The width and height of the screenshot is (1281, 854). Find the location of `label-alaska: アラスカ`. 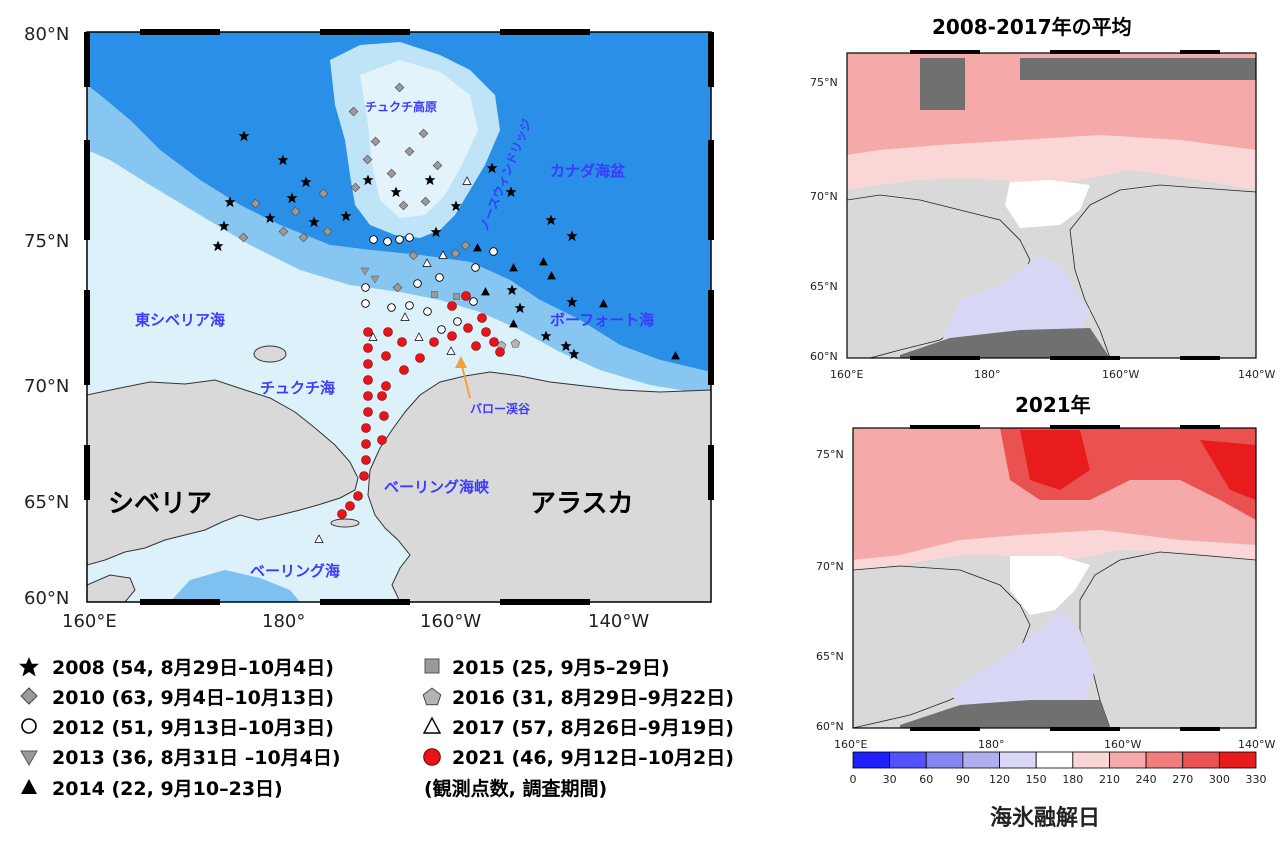

label-alaska: アラスカ is located at coordinates (581, 504).